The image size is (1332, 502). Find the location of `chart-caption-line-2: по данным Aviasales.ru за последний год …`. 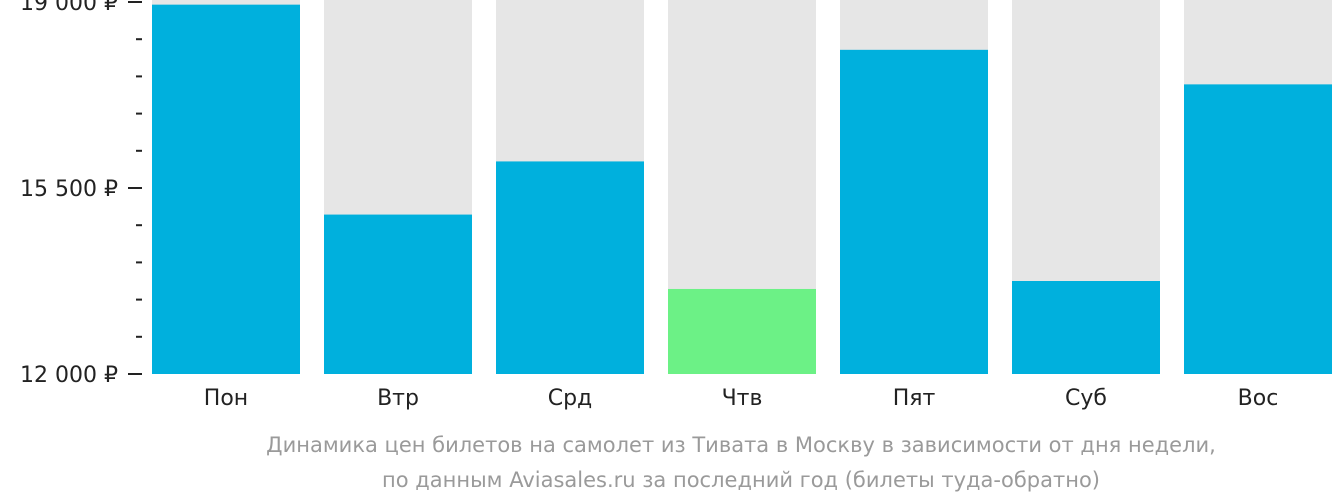

chart-caption-line-2: по данным Aviasales.ru за последний год … is located at coordinates (741, 480).